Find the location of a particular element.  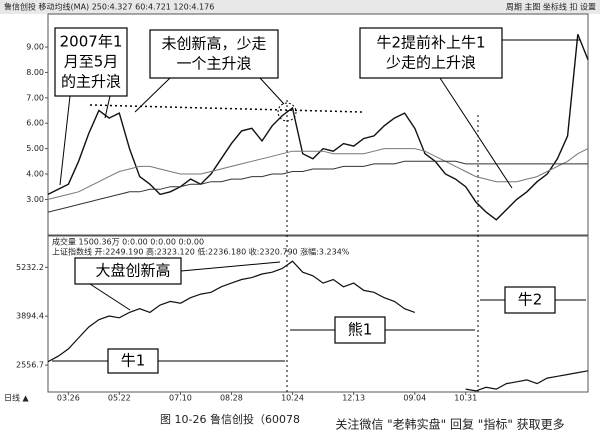

y-tick-label: 8.00 is located at coordinates (35, 72).